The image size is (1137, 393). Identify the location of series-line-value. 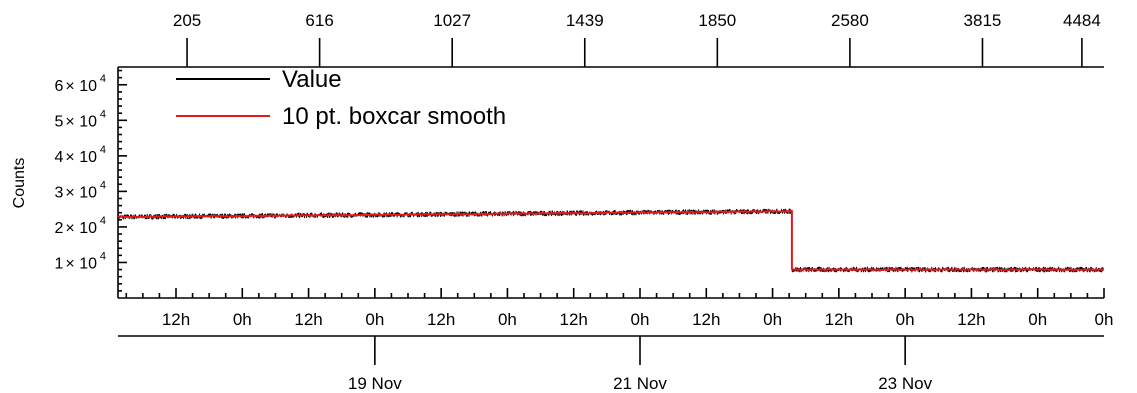
(610, 240).